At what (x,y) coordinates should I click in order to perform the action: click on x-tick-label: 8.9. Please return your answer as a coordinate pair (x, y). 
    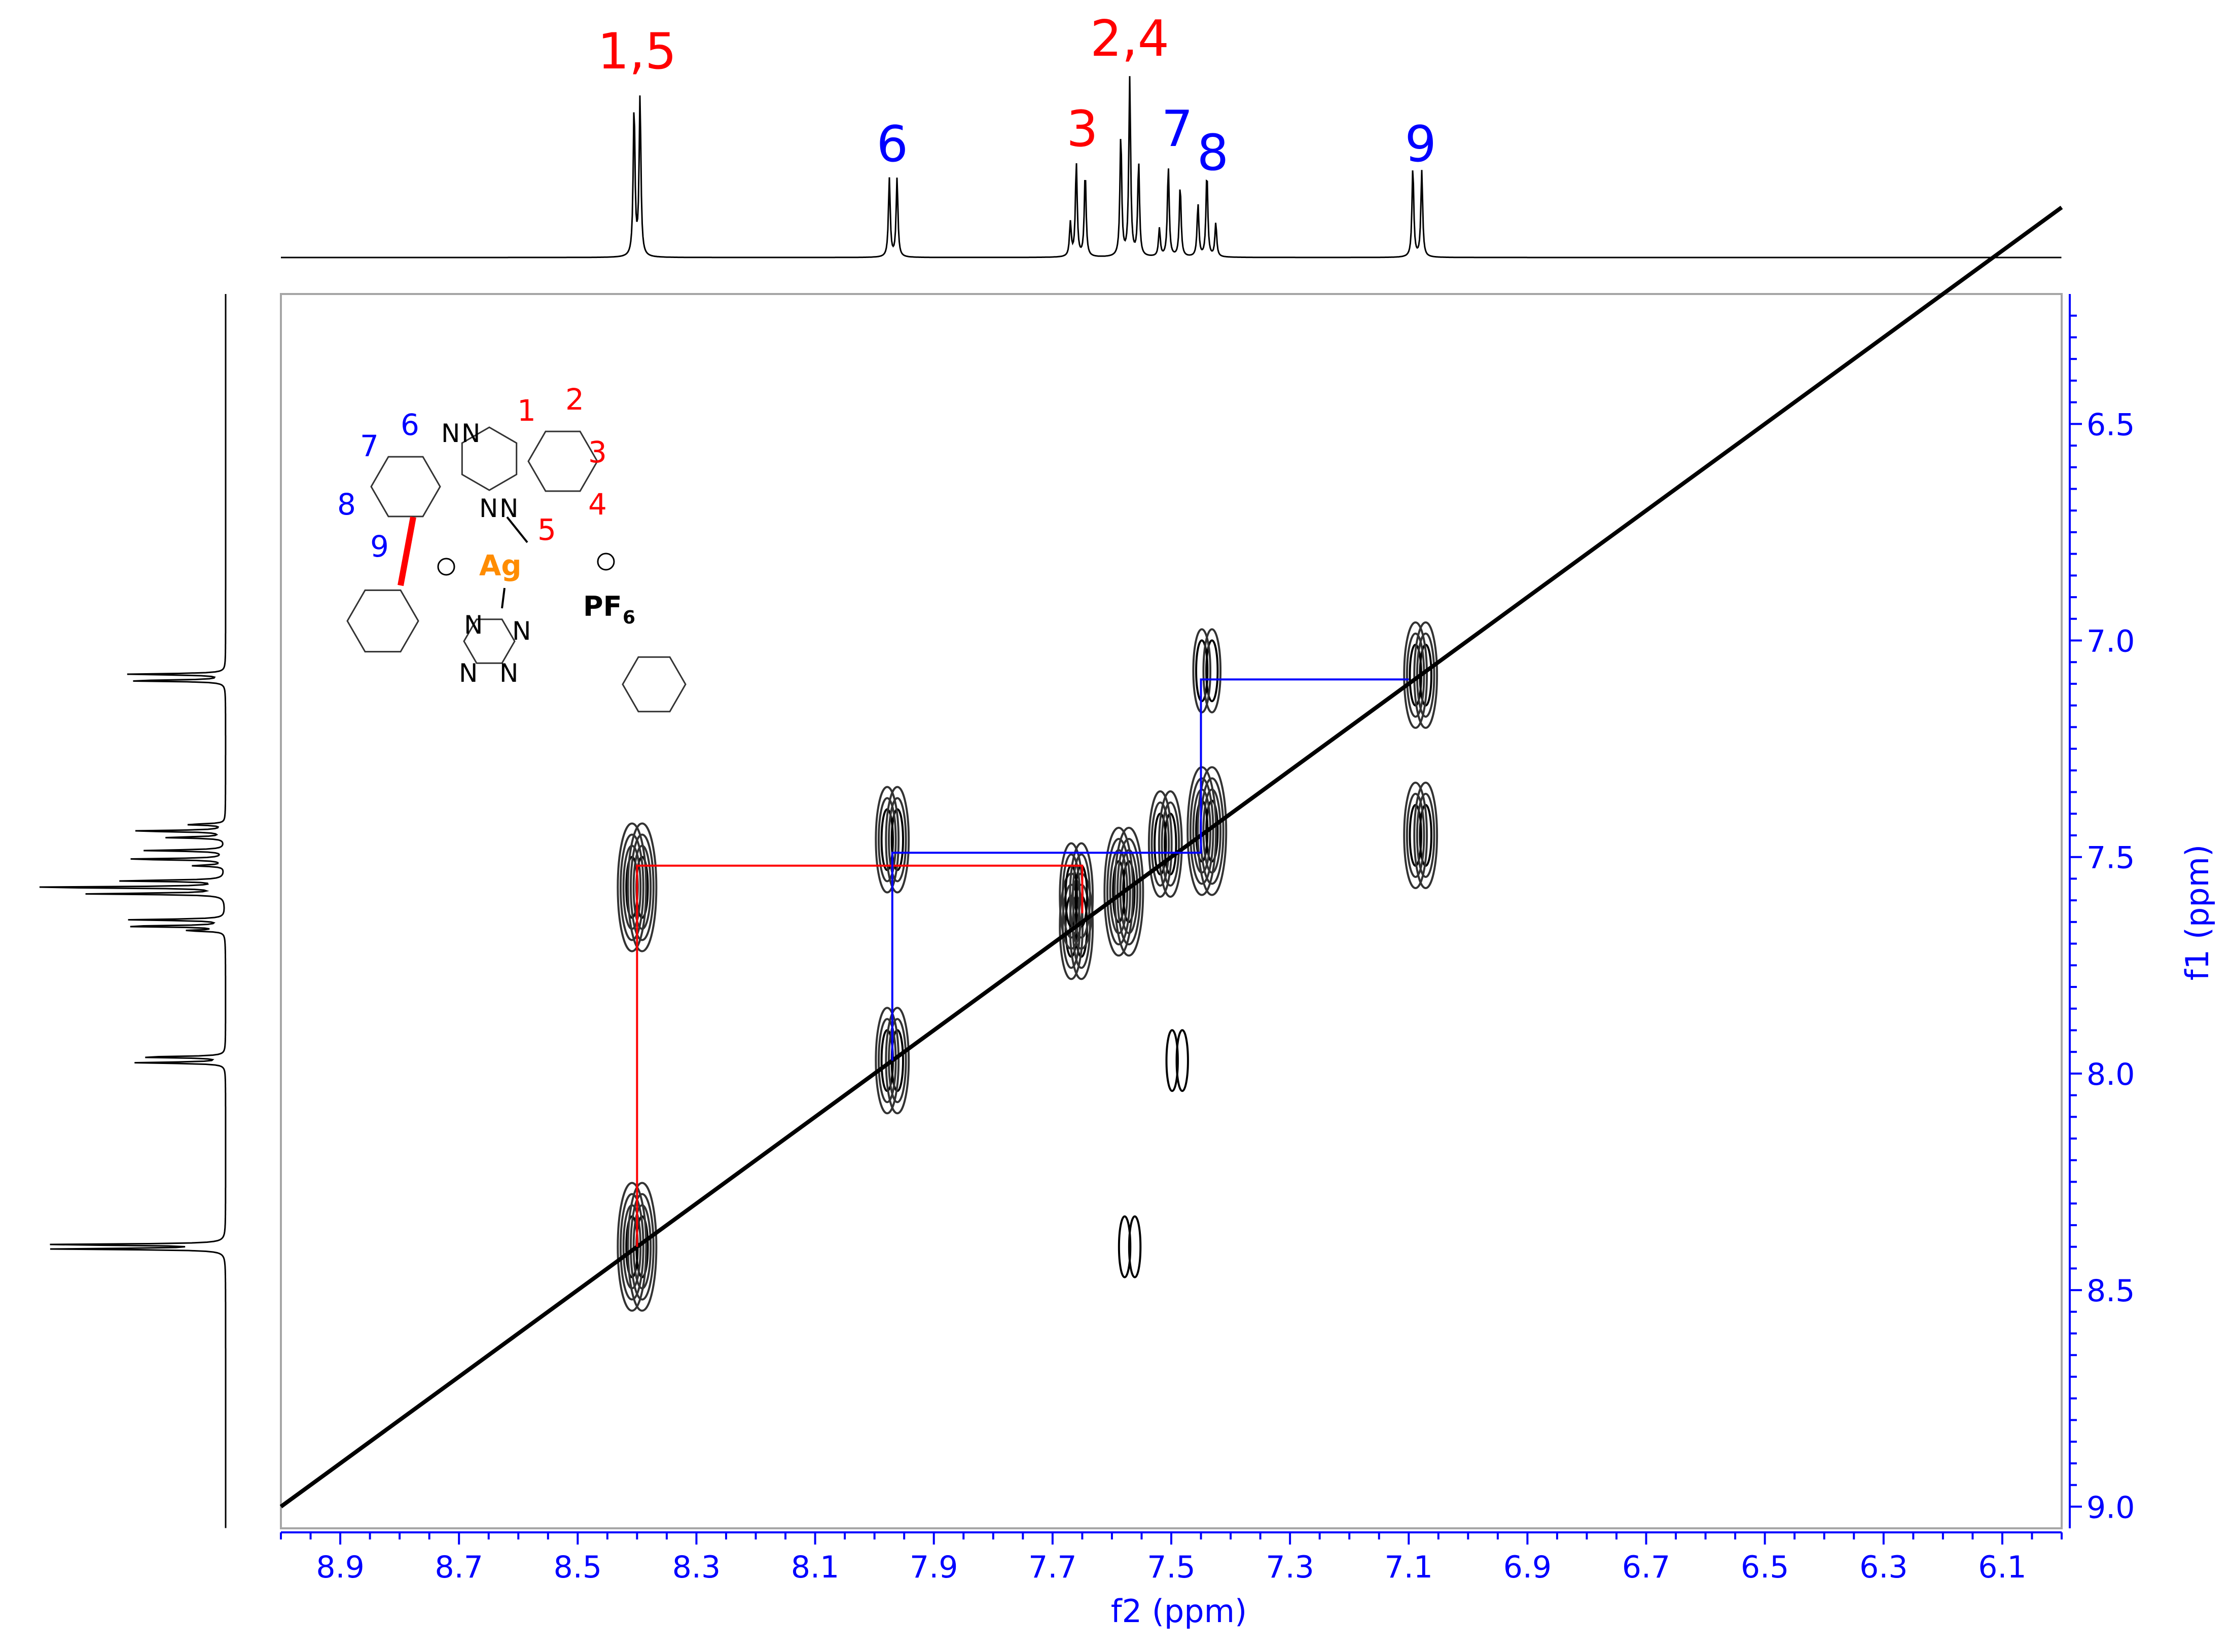
    Looking at the image, I should click on (340, 1568).